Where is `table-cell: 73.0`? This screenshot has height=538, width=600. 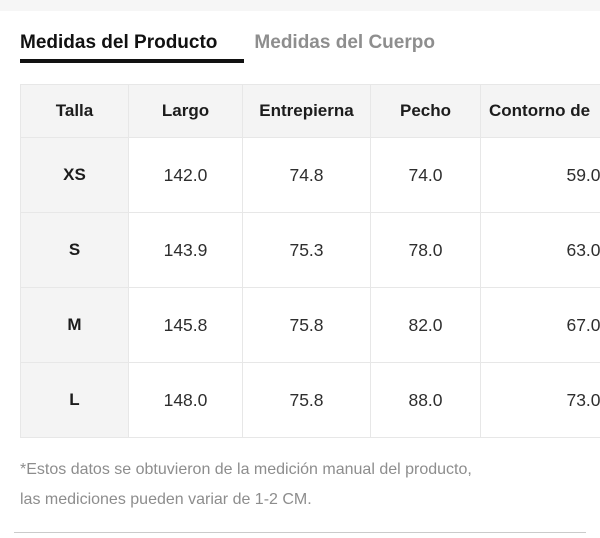 table-cell: 73.0 is located at coordinates (540, 400).